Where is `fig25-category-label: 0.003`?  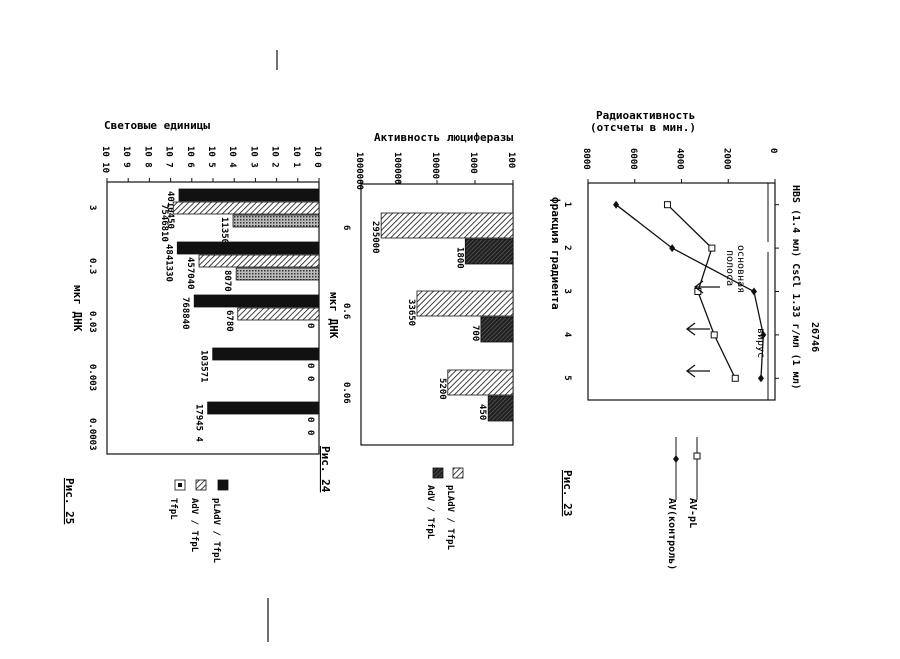
fig25-category-label: 0.003 is located at coordinates (92, 377).